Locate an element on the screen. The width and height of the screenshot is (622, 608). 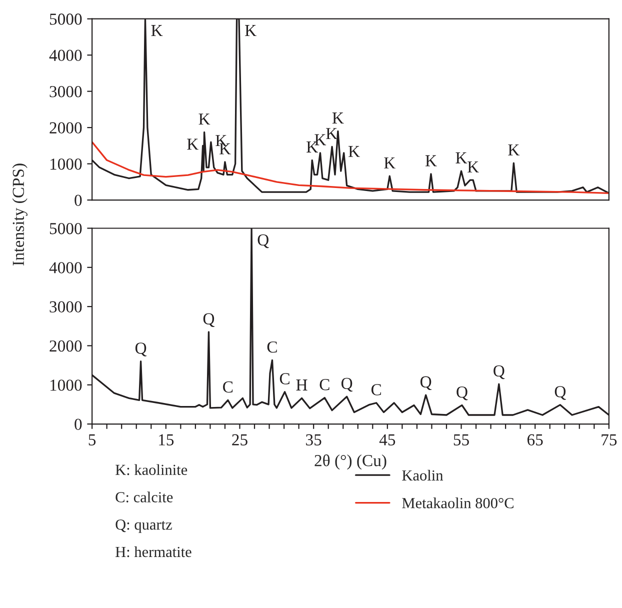
legend-label: Metakaolin 800°C is located at coordinates (458, 503).